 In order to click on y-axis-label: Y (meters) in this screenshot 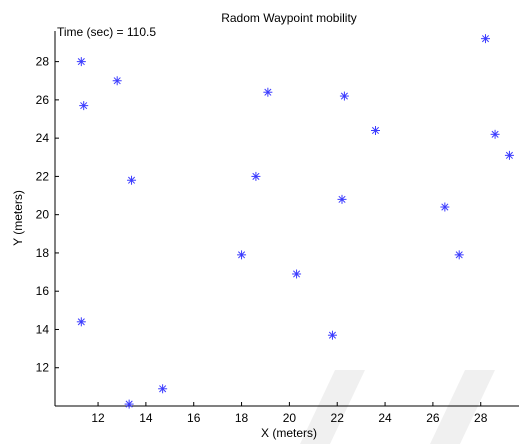, I will do `click(18, 218)`.